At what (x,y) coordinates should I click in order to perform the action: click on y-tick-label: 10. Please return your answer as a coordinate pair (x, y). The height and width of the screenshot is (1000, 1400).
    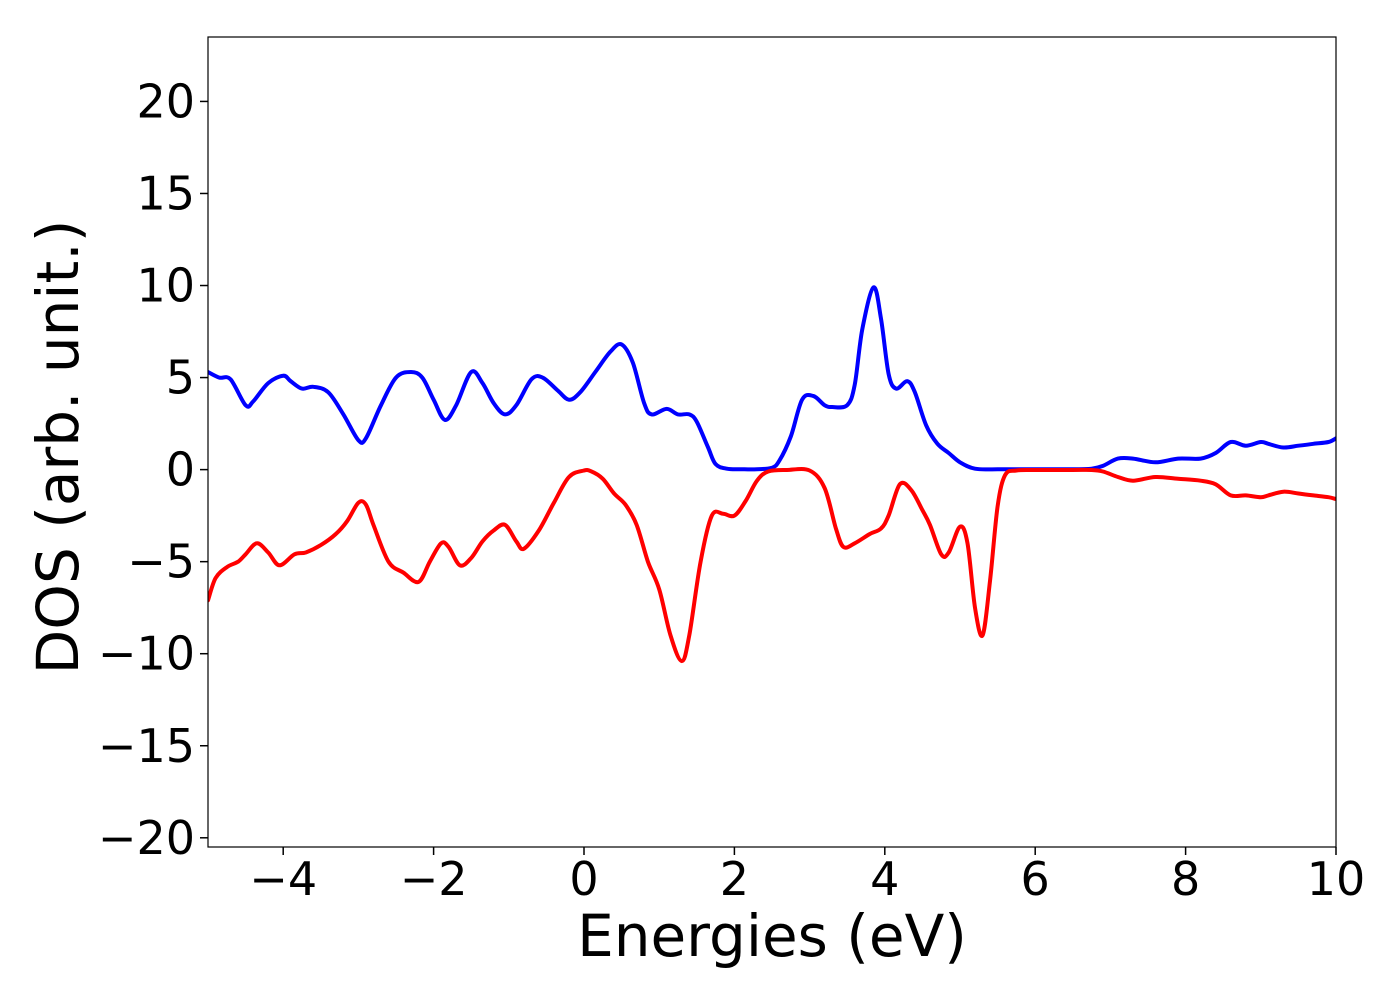
    Looking at the image, I should click on (165, 286).